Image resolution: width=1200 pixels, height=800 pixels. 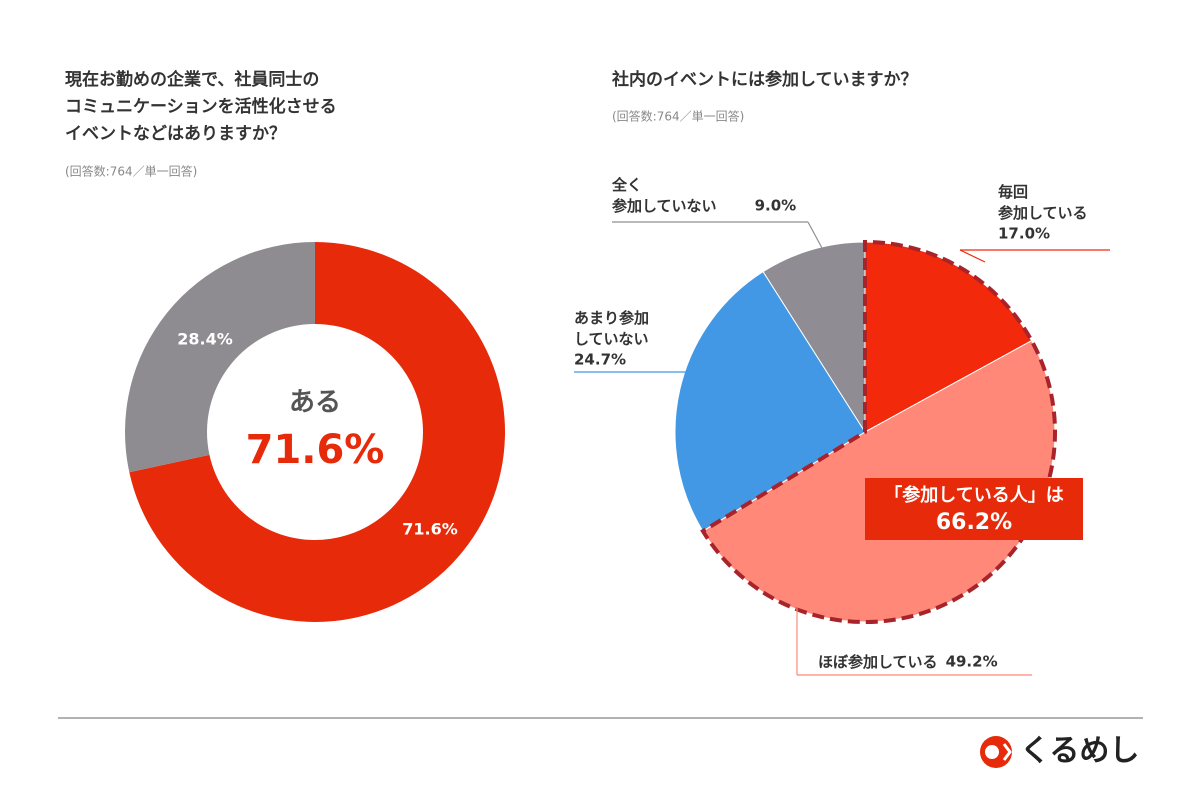 I want to click on annotation-box, so click(x=974, y=509).